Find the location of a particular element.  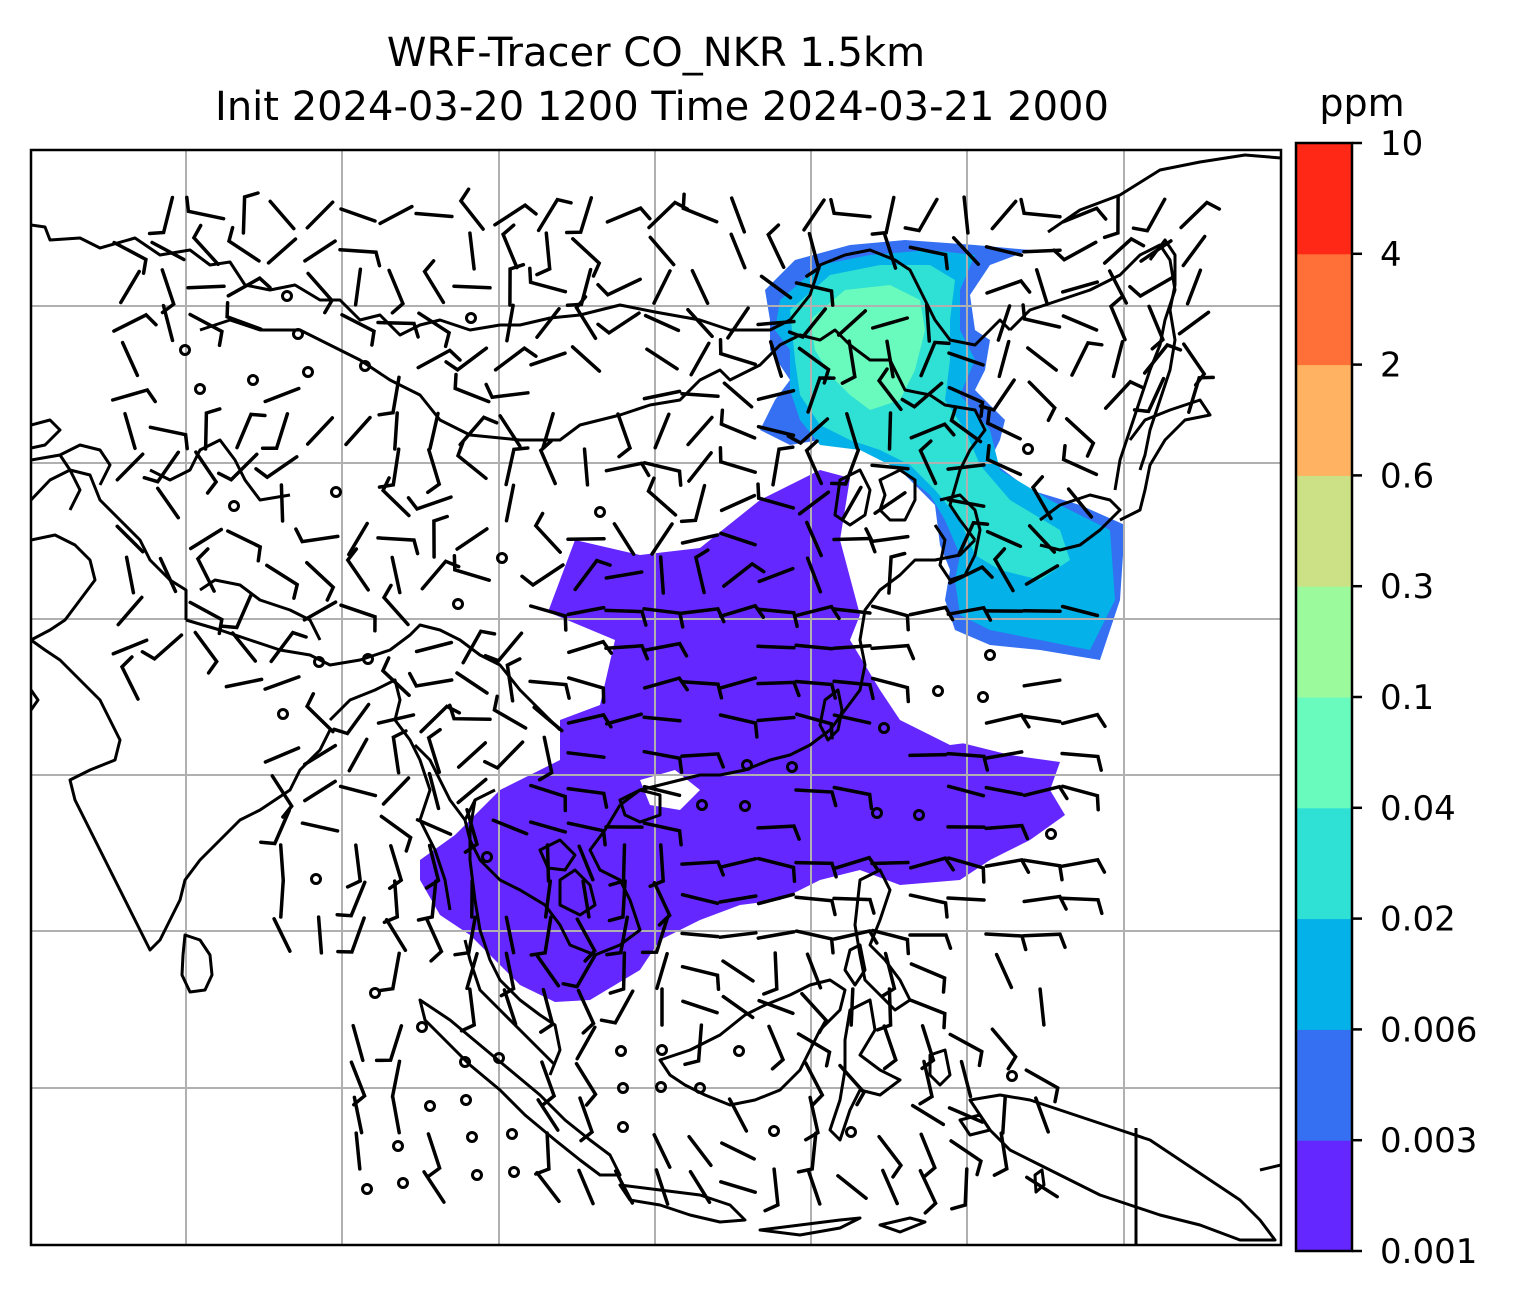

colorbar-tick-label: 0.003 is located at coordinates (1428, 1141).